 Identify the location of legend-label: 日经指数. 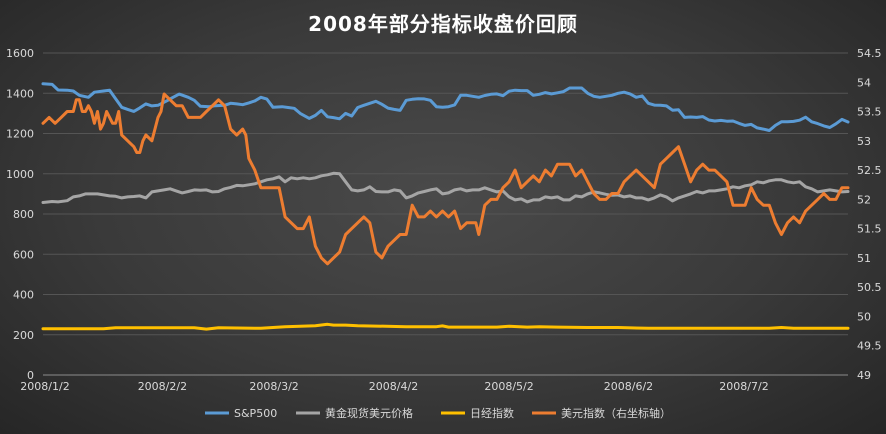
(492, 413).